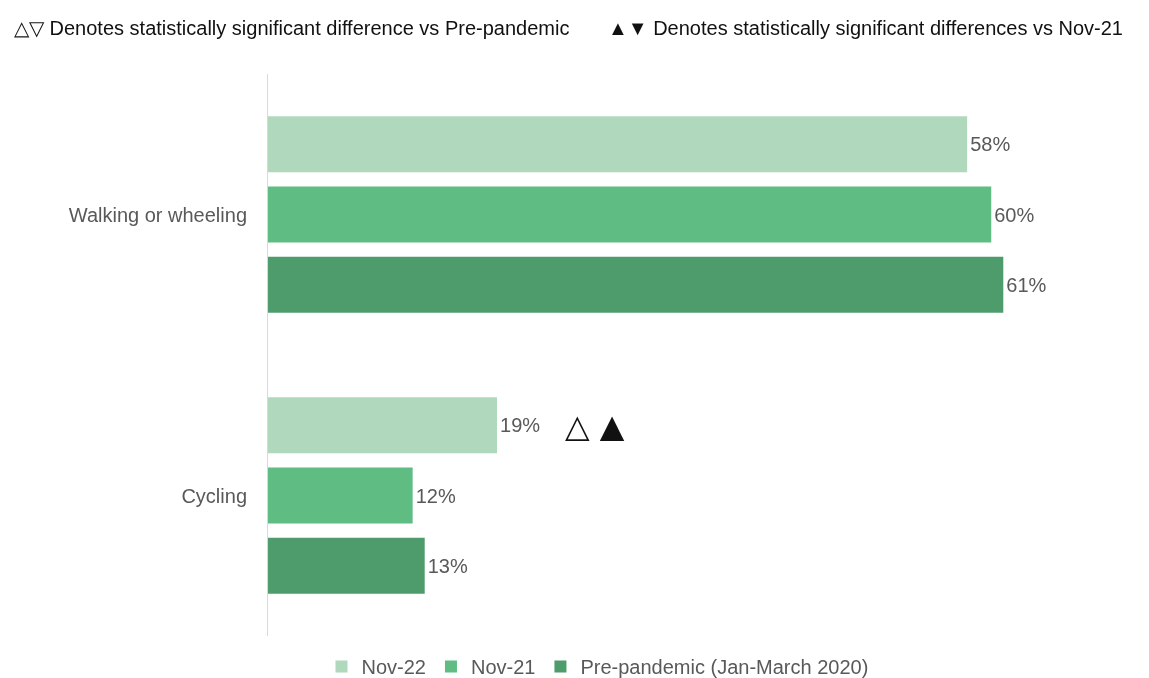 The width and height of the screenshot is (1149, 678). Describe the element at coordinates (865, 28) in the screenshot. I see `text: ▲▼ Denotes statistically significant differences vs Nov-21` at that location.